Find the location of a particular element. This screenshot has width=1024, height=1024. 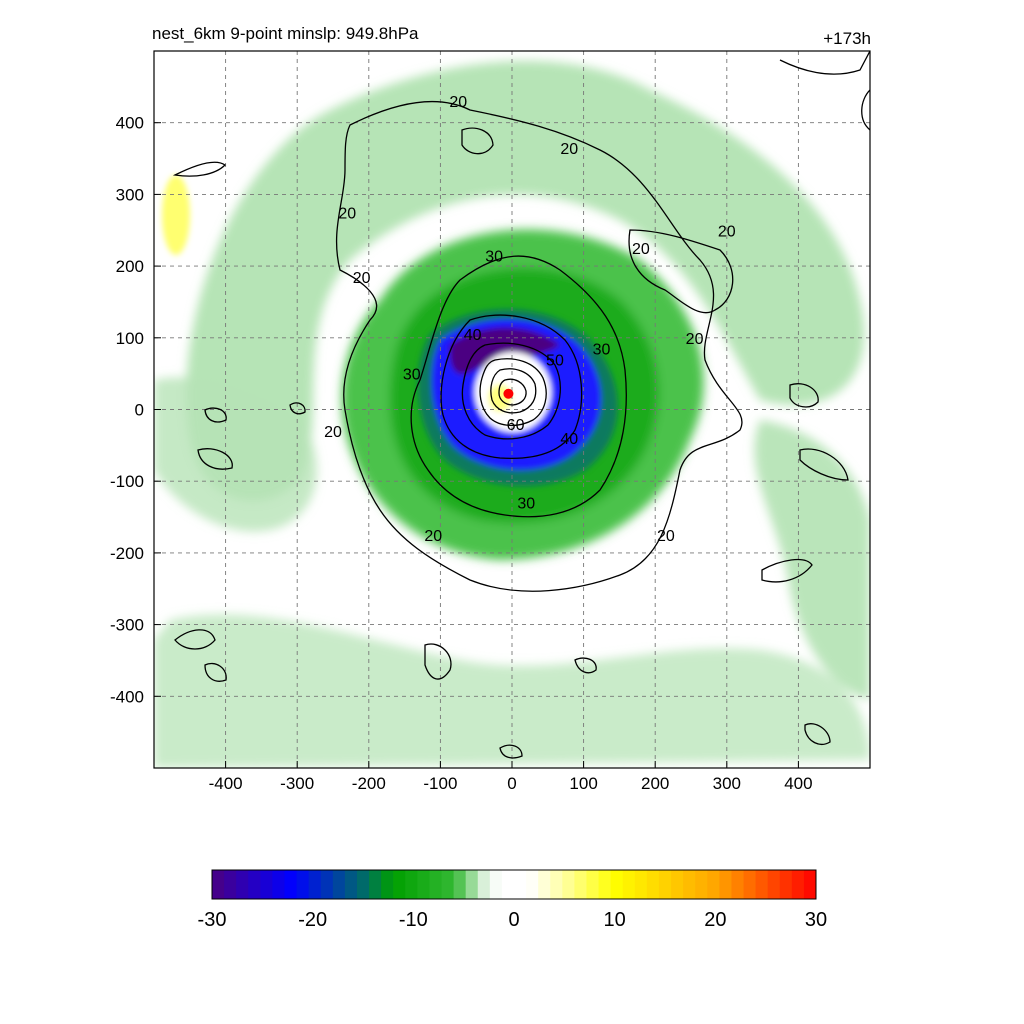

contour-north-loop is located at coordinates (477, 141).